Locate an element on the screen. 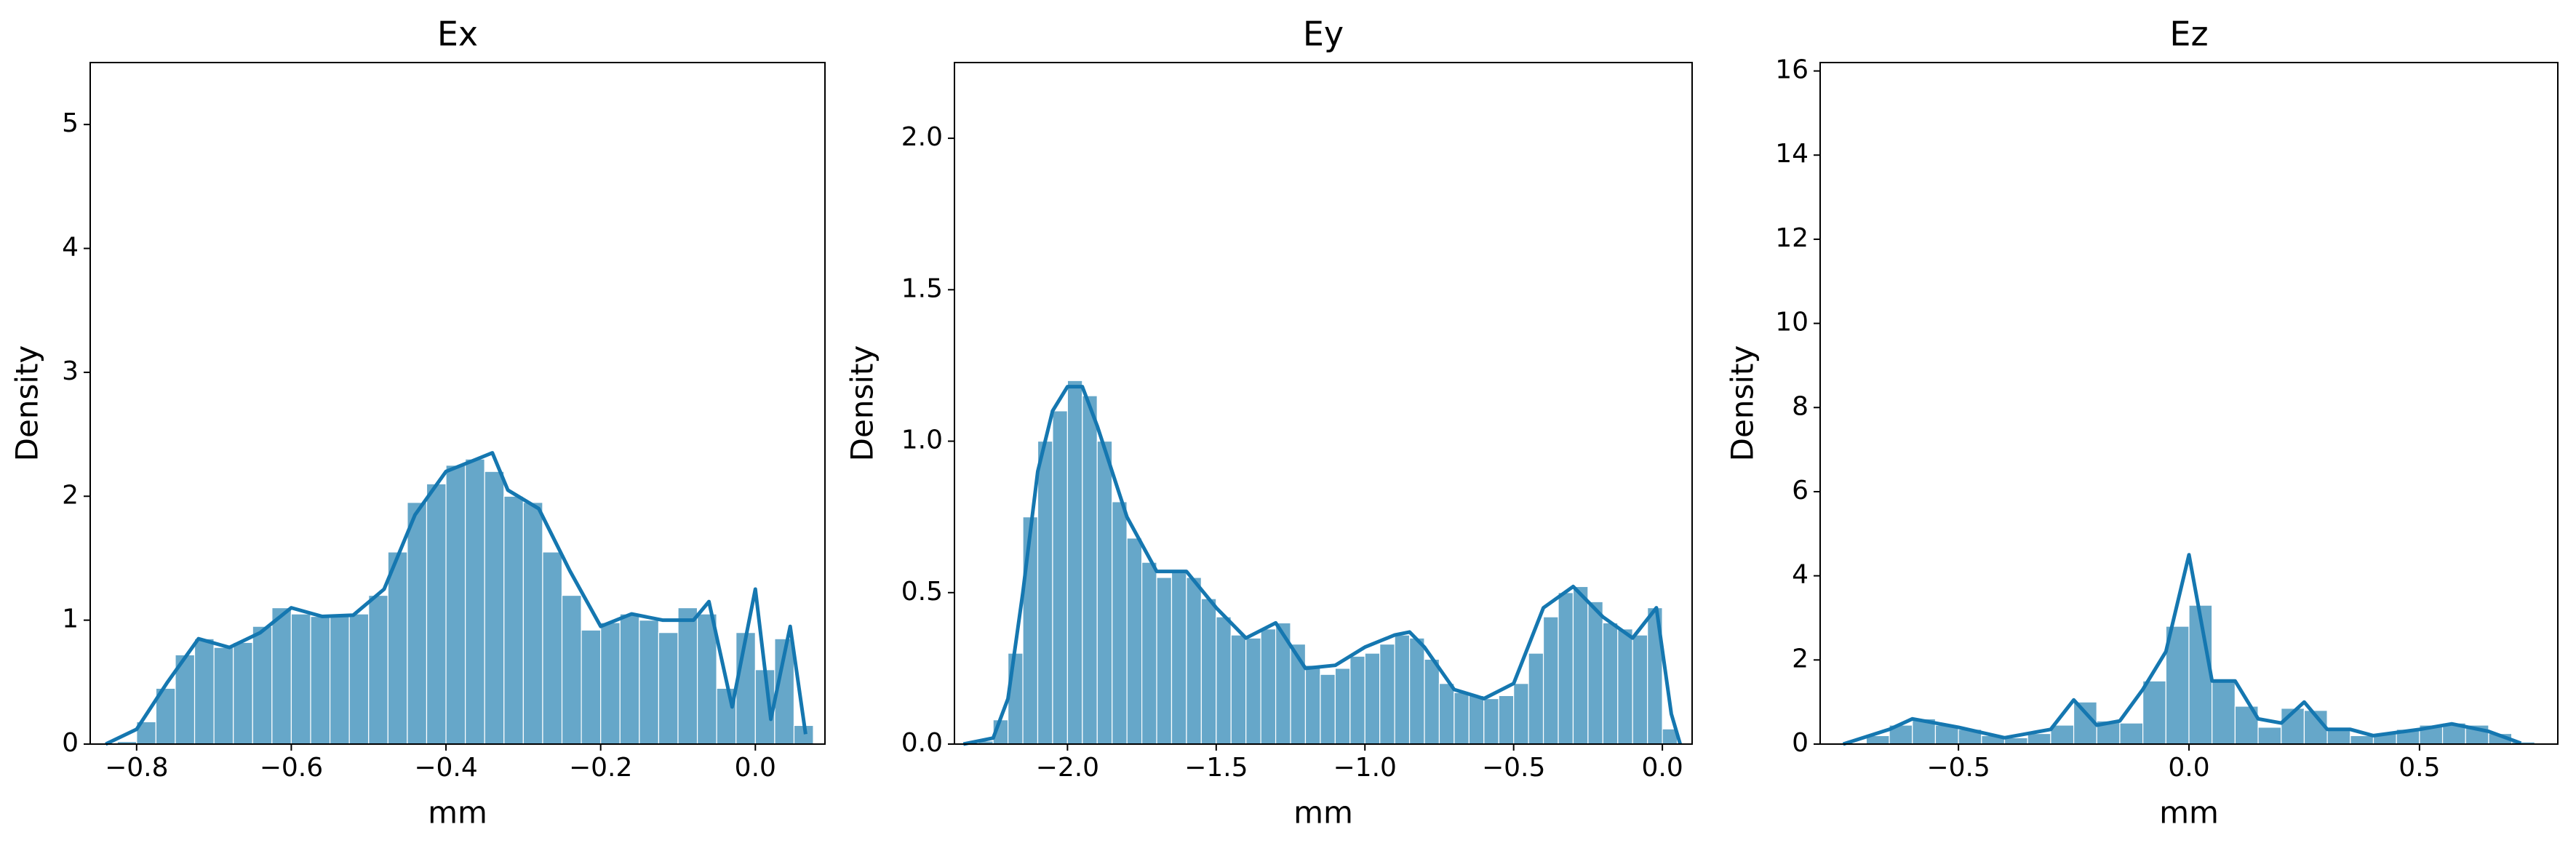  x-tick-label: −1.0 is located at coordinates (1365, 768).